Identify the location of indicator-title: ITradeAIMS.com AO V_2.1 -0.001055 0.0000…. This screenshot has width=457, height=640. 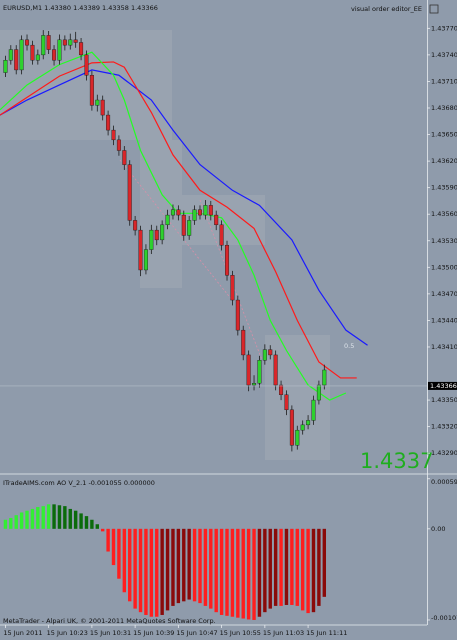
(79, 483).